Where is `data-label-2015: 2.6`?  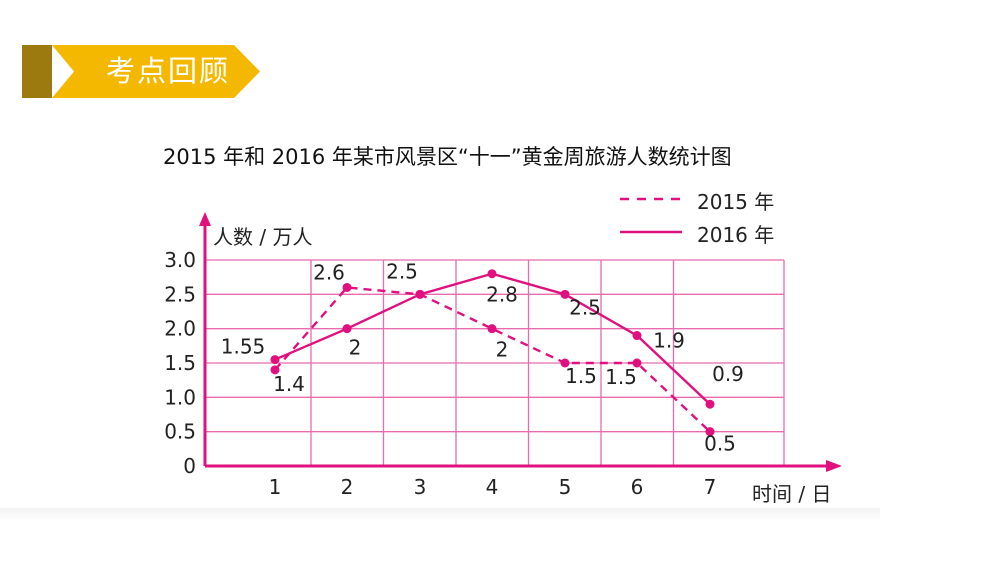
data-label-2015: 2.6 is located at coordinates (329, 272).